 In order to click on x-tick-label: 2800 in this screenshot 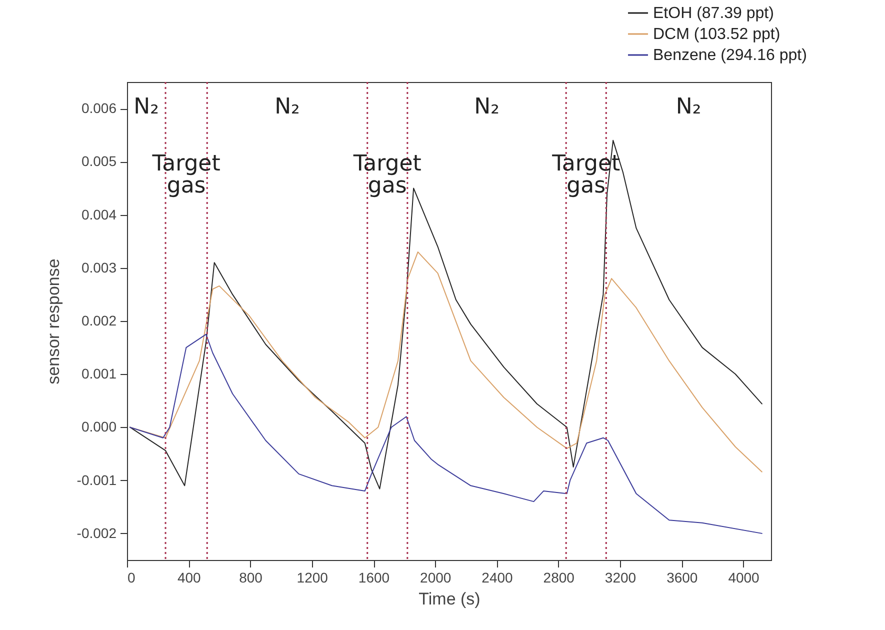, I will do `click(559, 578)`.